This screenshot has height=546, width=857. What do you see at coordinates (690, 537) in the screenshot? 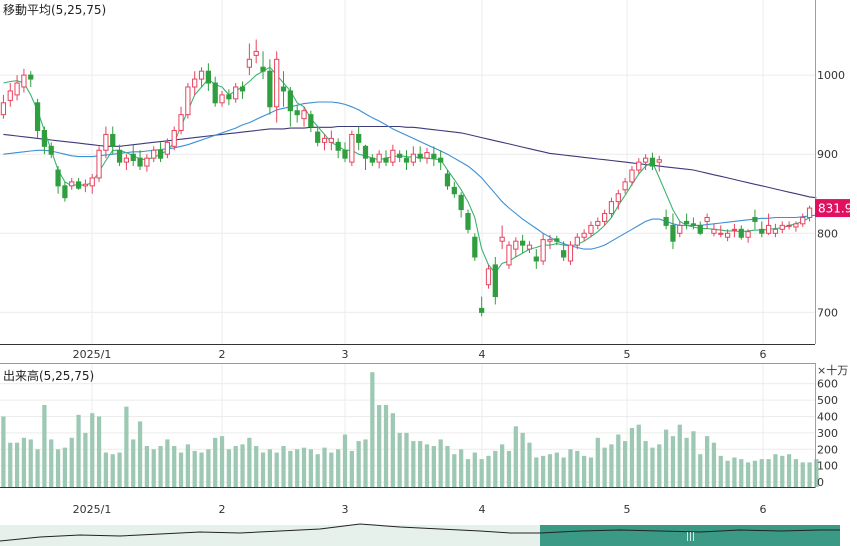
I see `navigator-scroll-thumb: |||` at bounding box center [690, 537].